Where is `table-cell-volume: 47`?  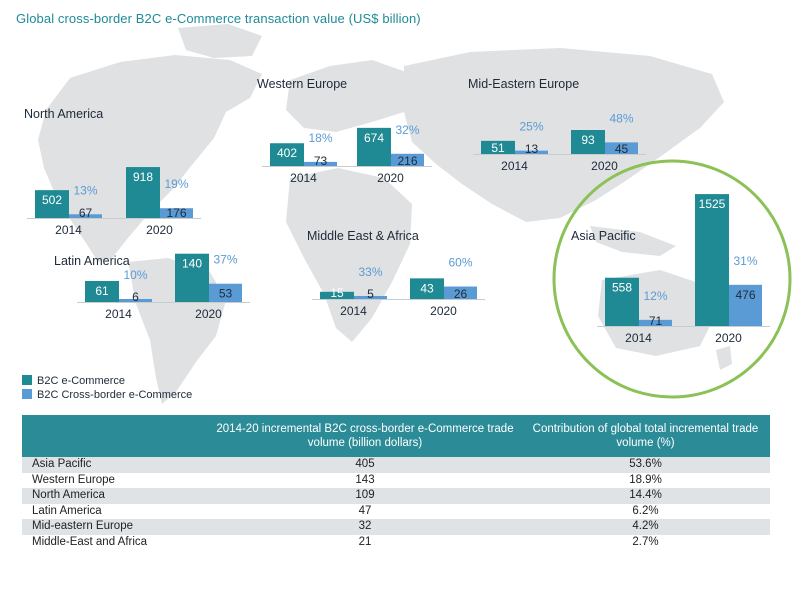 table-cell-volume: 47 is located at coordinates (365, 511).